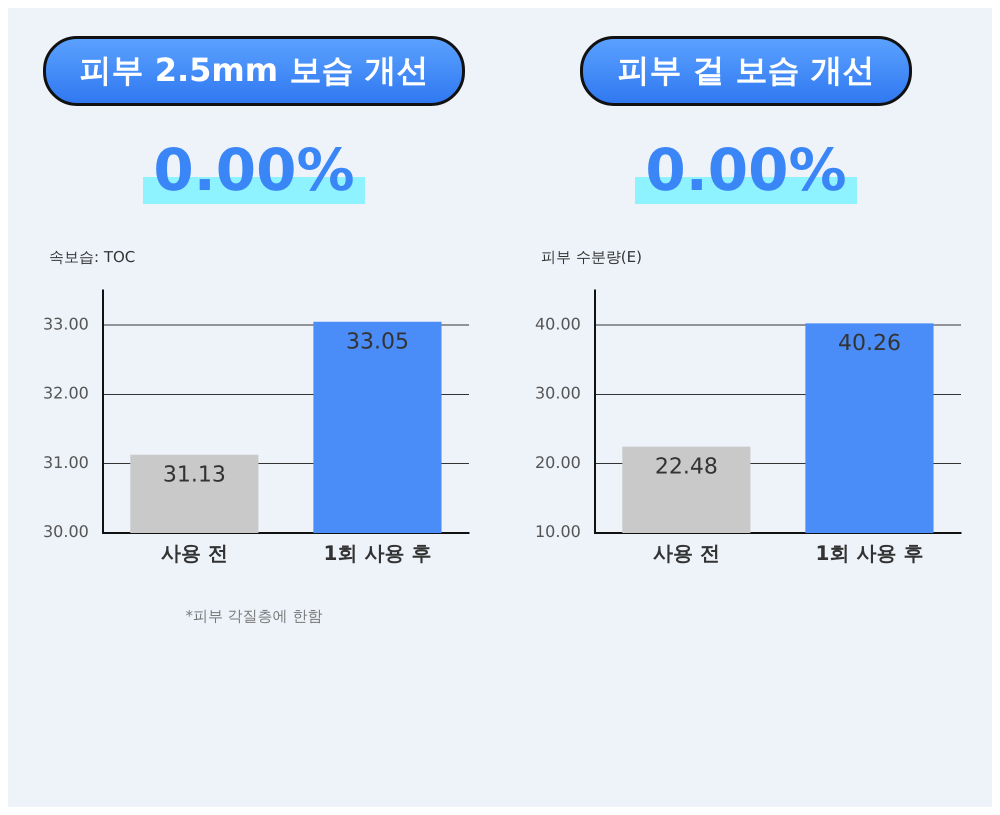 This screenshot has width=1000, height=815. Describe the element at coordinates (377, 341) in the screenshot. I see `data-label: 33.05` at that location.